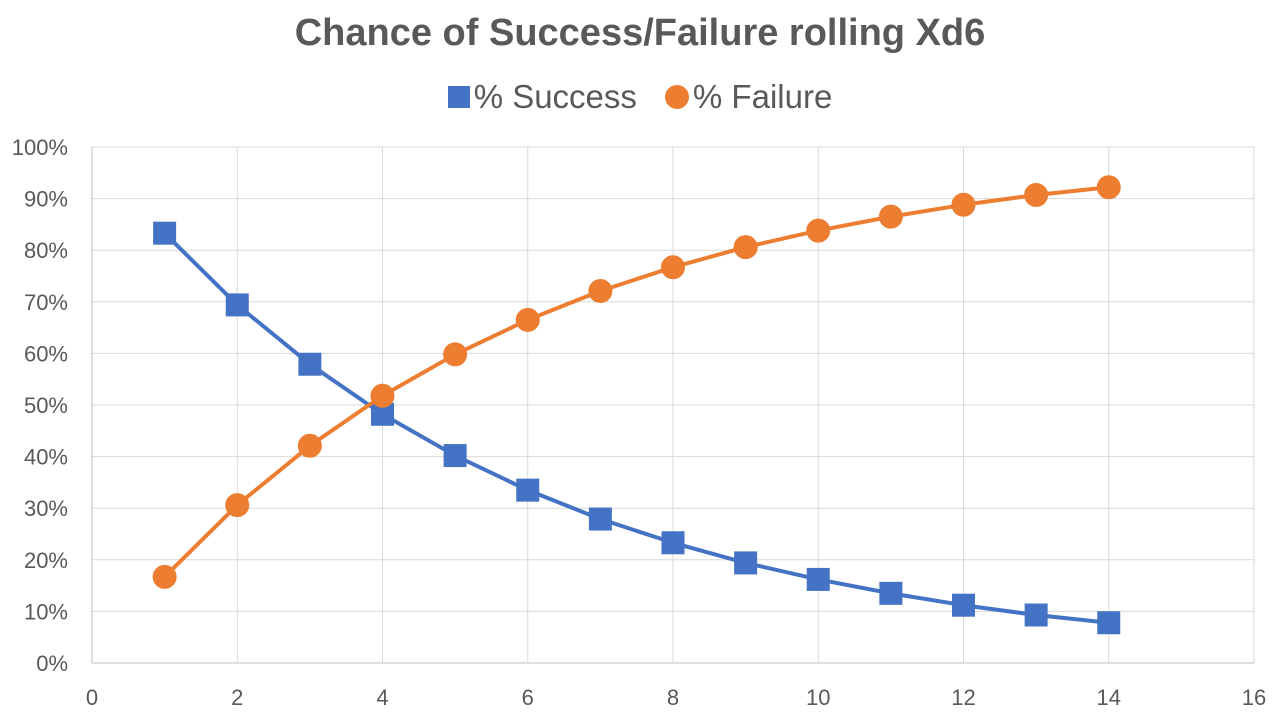  I want to click on y-tick-label: 0%, so click(52, 663).